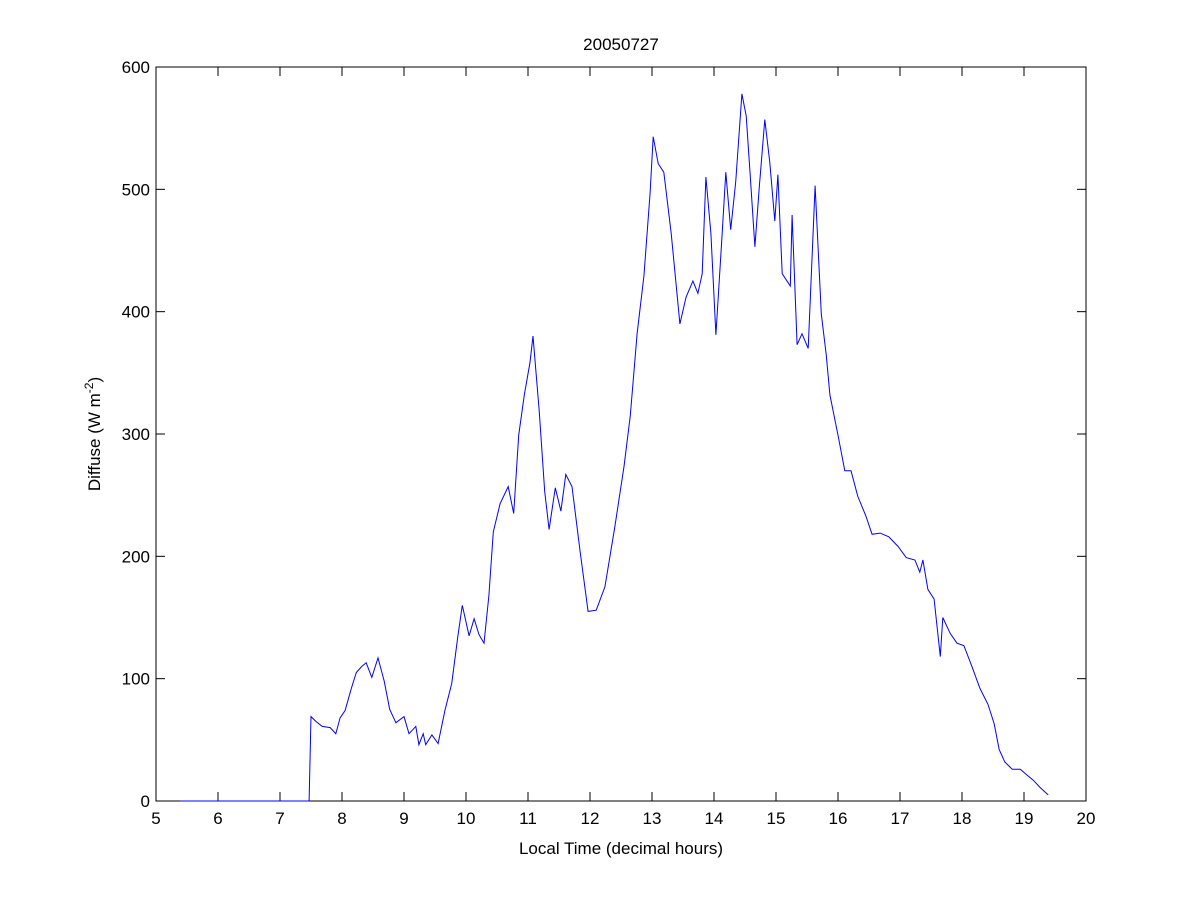  I want to click on x-tick-label: 20, so click(1086, 818).